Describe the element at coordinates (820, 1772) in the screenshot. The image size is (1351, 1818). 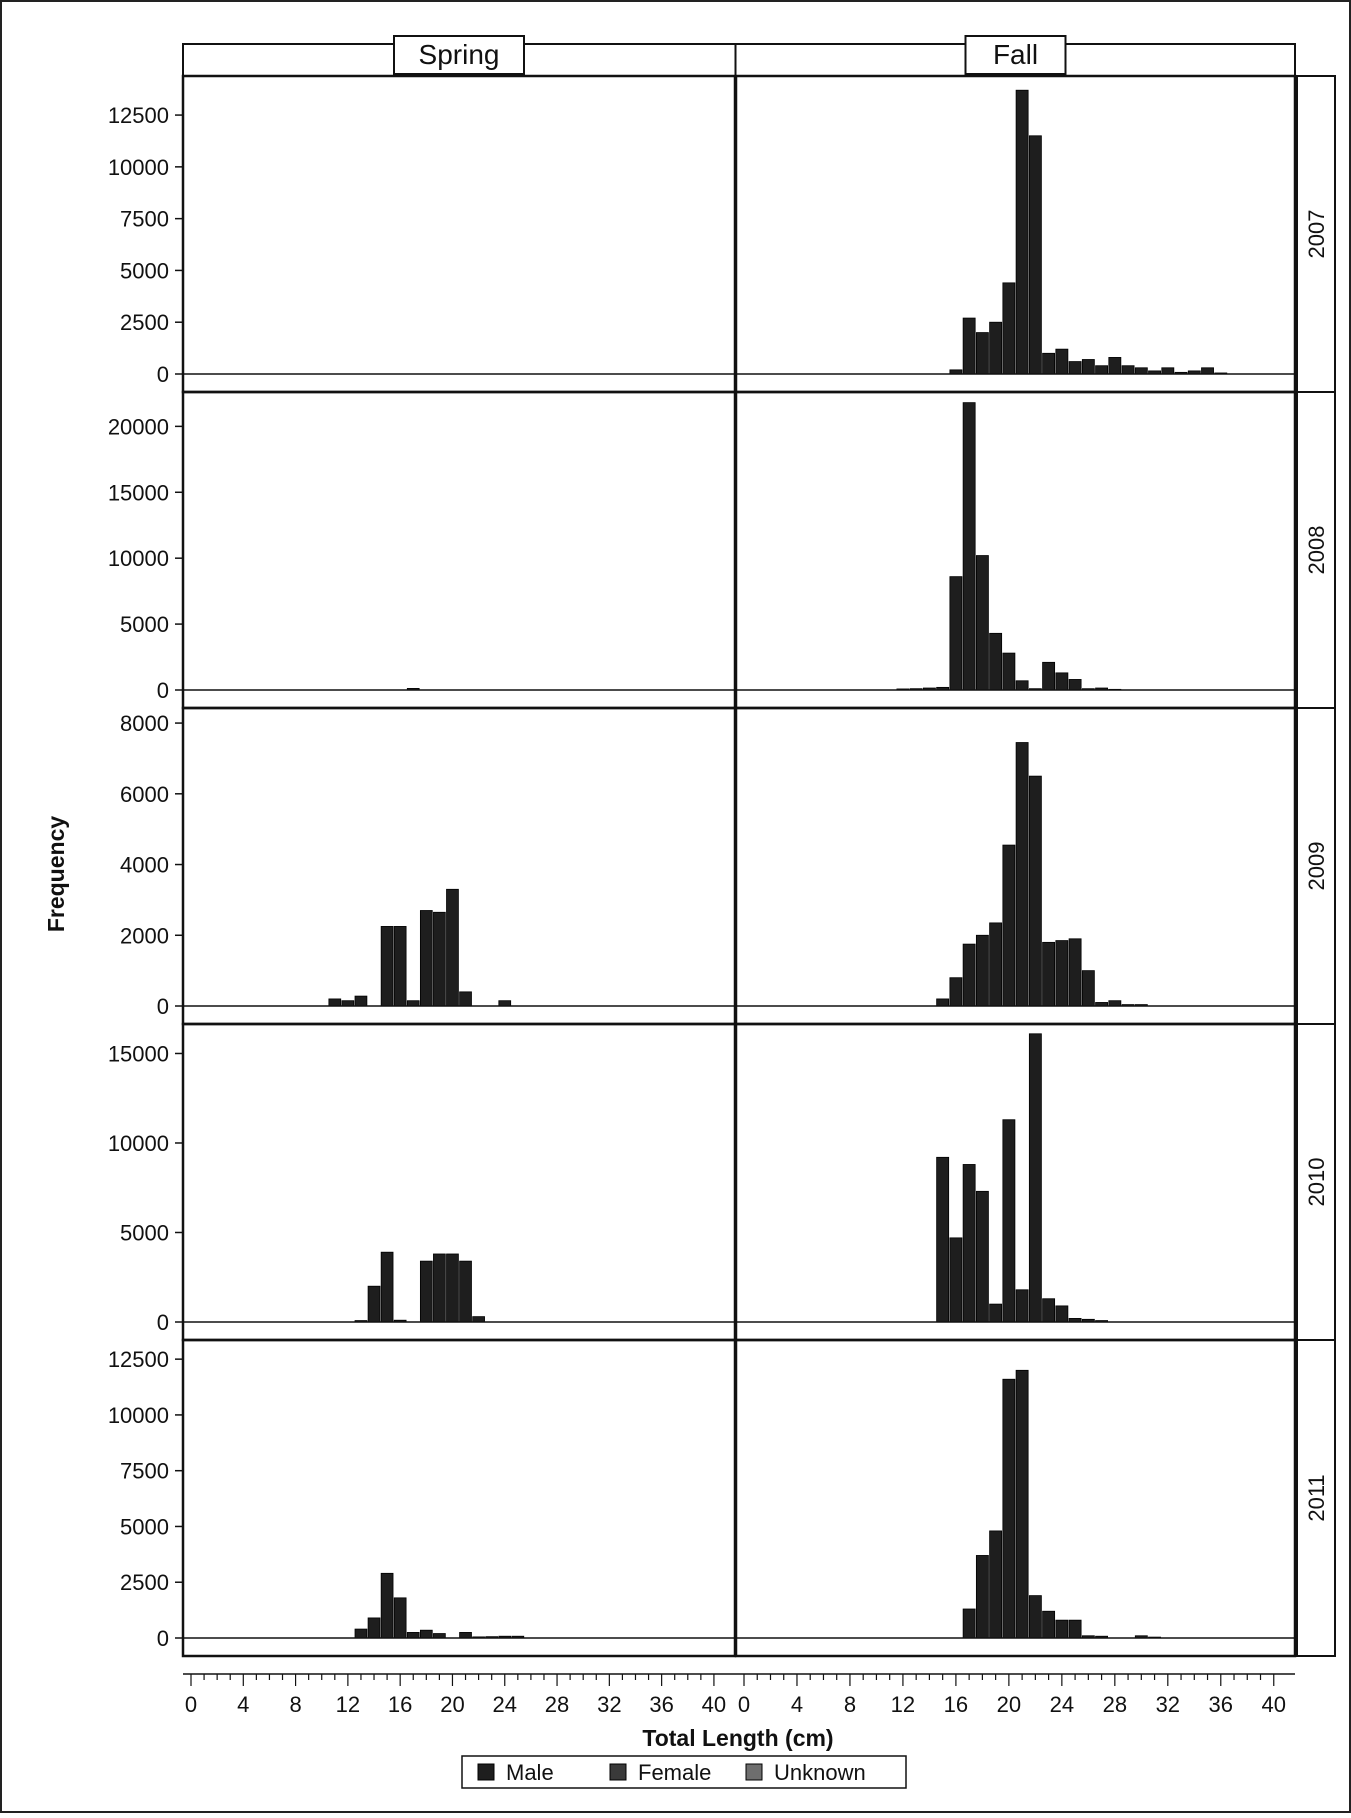
I see `legend-label: Unknown` at that location.